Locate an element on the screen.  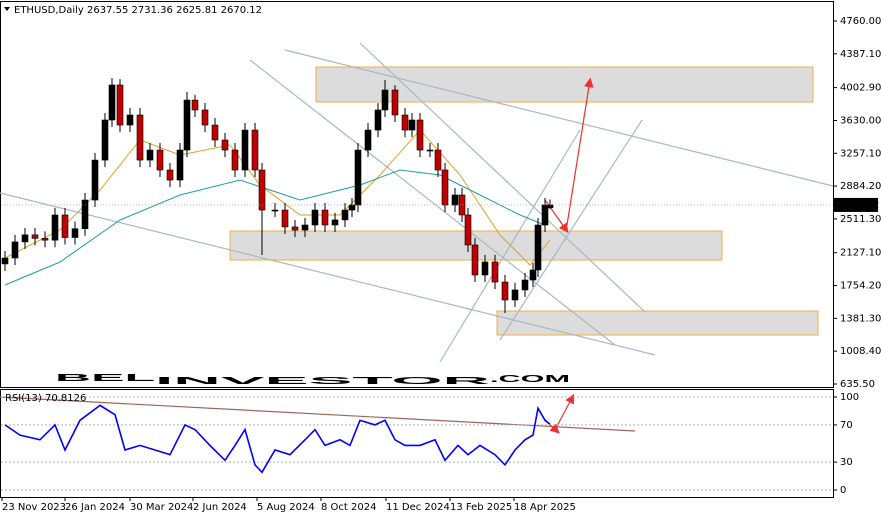
x-tick-label: 8 Oct 2024 is located at coordinates (348, 507).